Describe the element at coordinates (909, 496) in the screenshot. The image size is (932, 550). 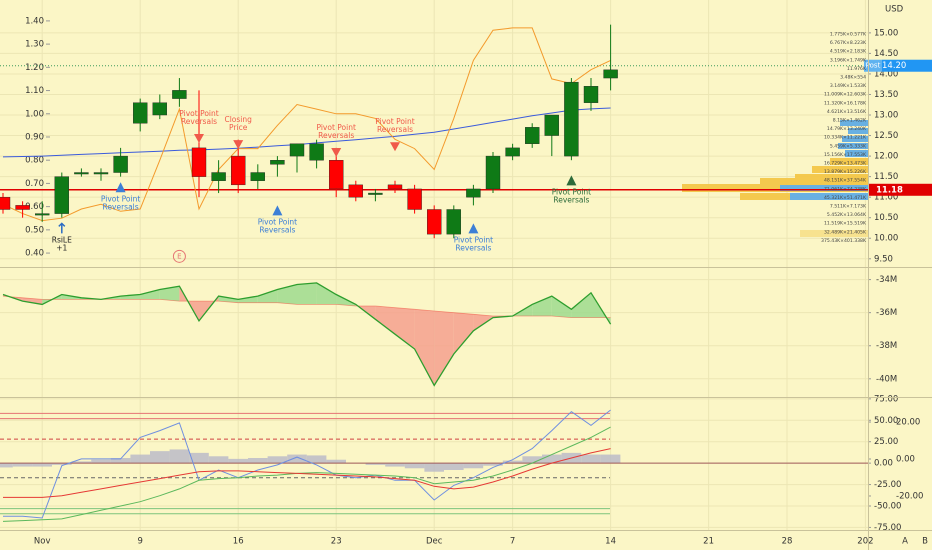
I see `tick-label: -20.00` at that location.